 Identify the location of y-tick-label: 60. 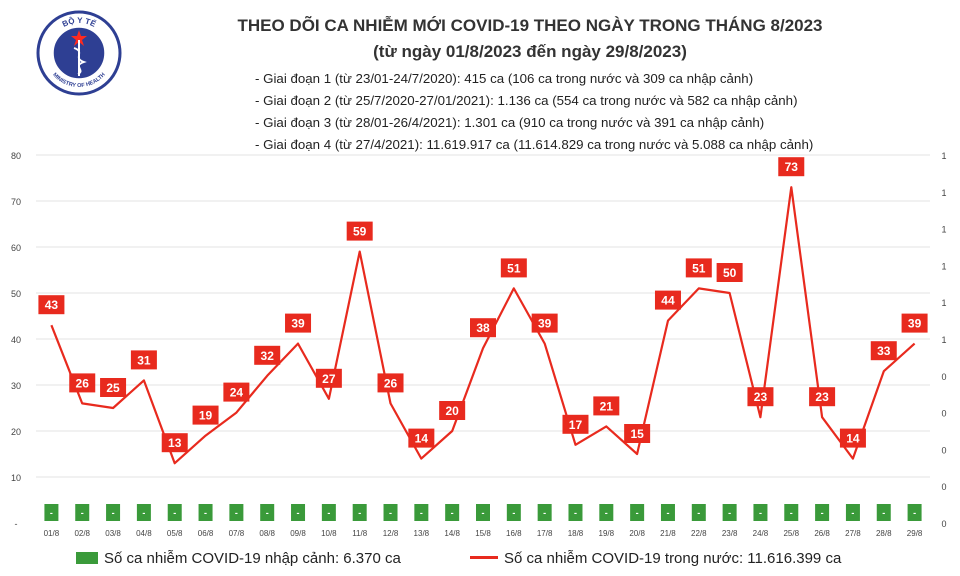
(16, 248).